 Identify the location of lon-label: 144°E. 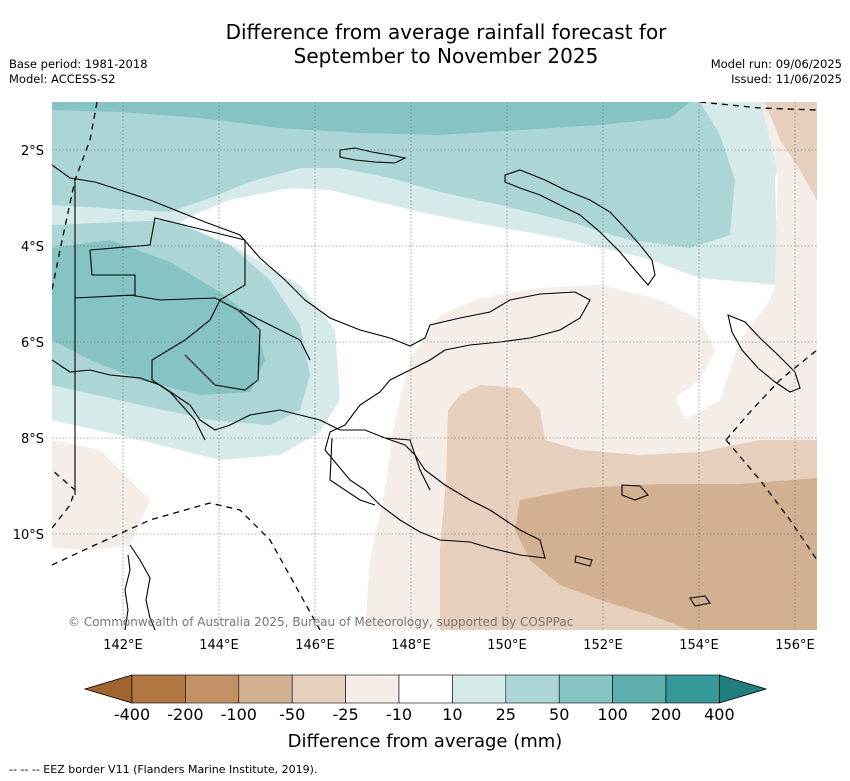
(219, 645).